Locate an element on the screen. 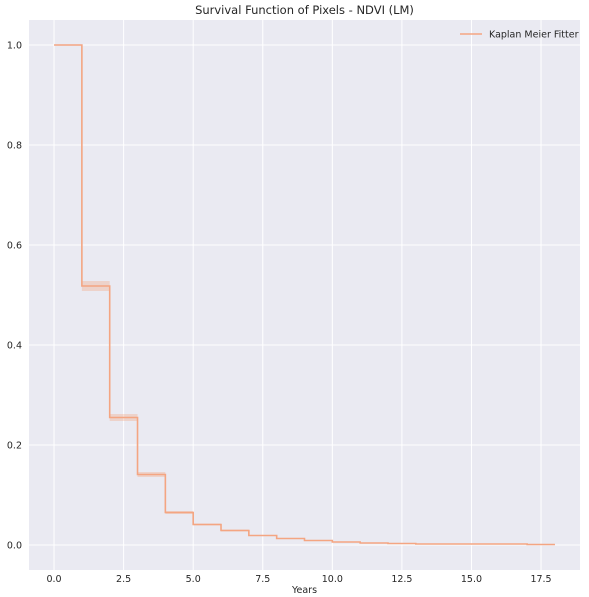  x-tick-label: 2.5 is located at coordinates (123, 579).